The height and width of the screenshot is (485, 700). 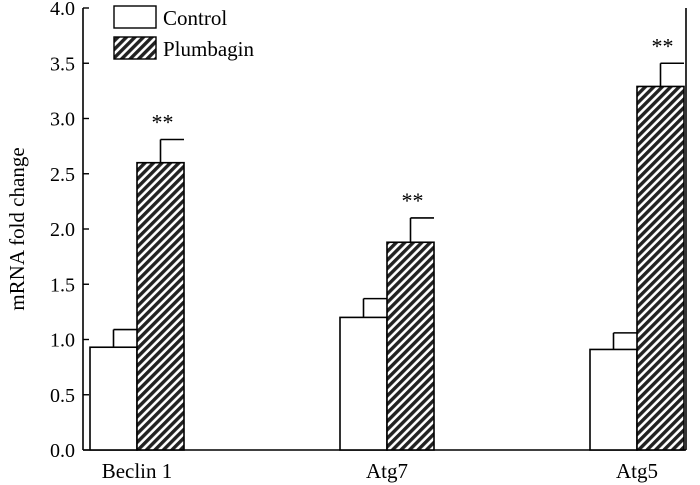 I want to click on legend: Control Plumbagin, so click(x=184, y=33).